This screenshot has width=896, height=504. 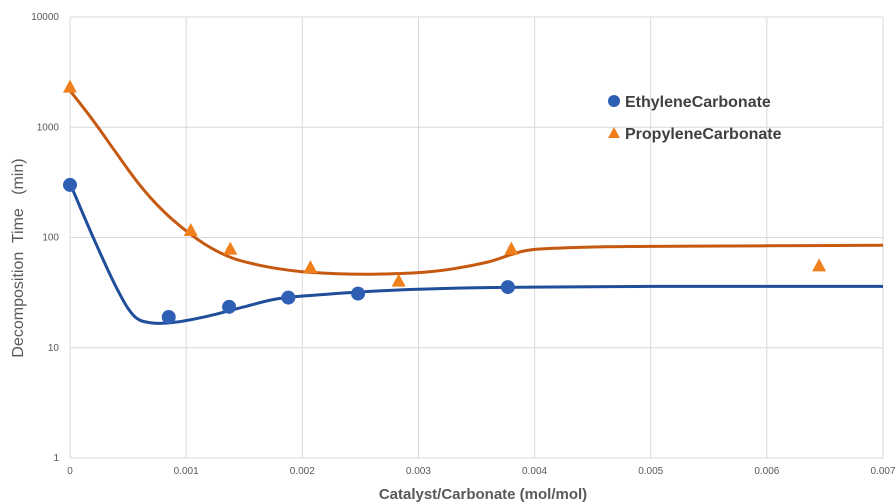 I want to click on y-tick-label: 1, so click(x=56, y=458).